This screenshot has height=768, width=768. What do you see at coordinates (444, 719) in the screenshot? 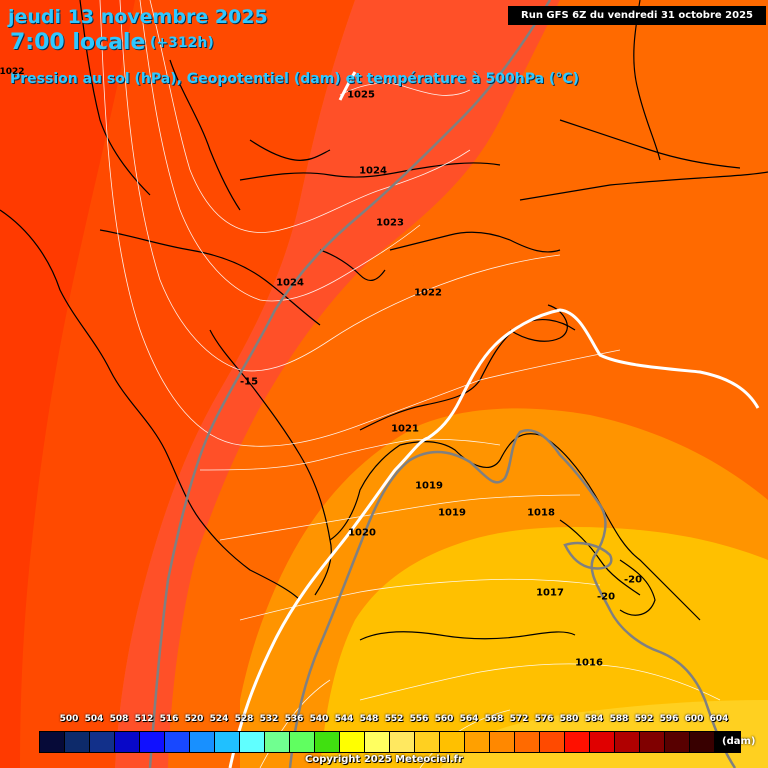
I see `scale-label: 560` at bounding box center [444, 719].